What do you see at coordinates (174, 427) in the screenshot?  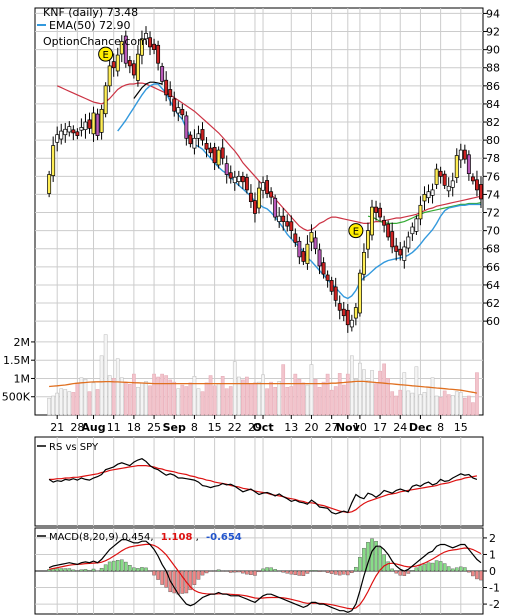 I see `date-tick-label: Sep` at bounding box center [174, 427].